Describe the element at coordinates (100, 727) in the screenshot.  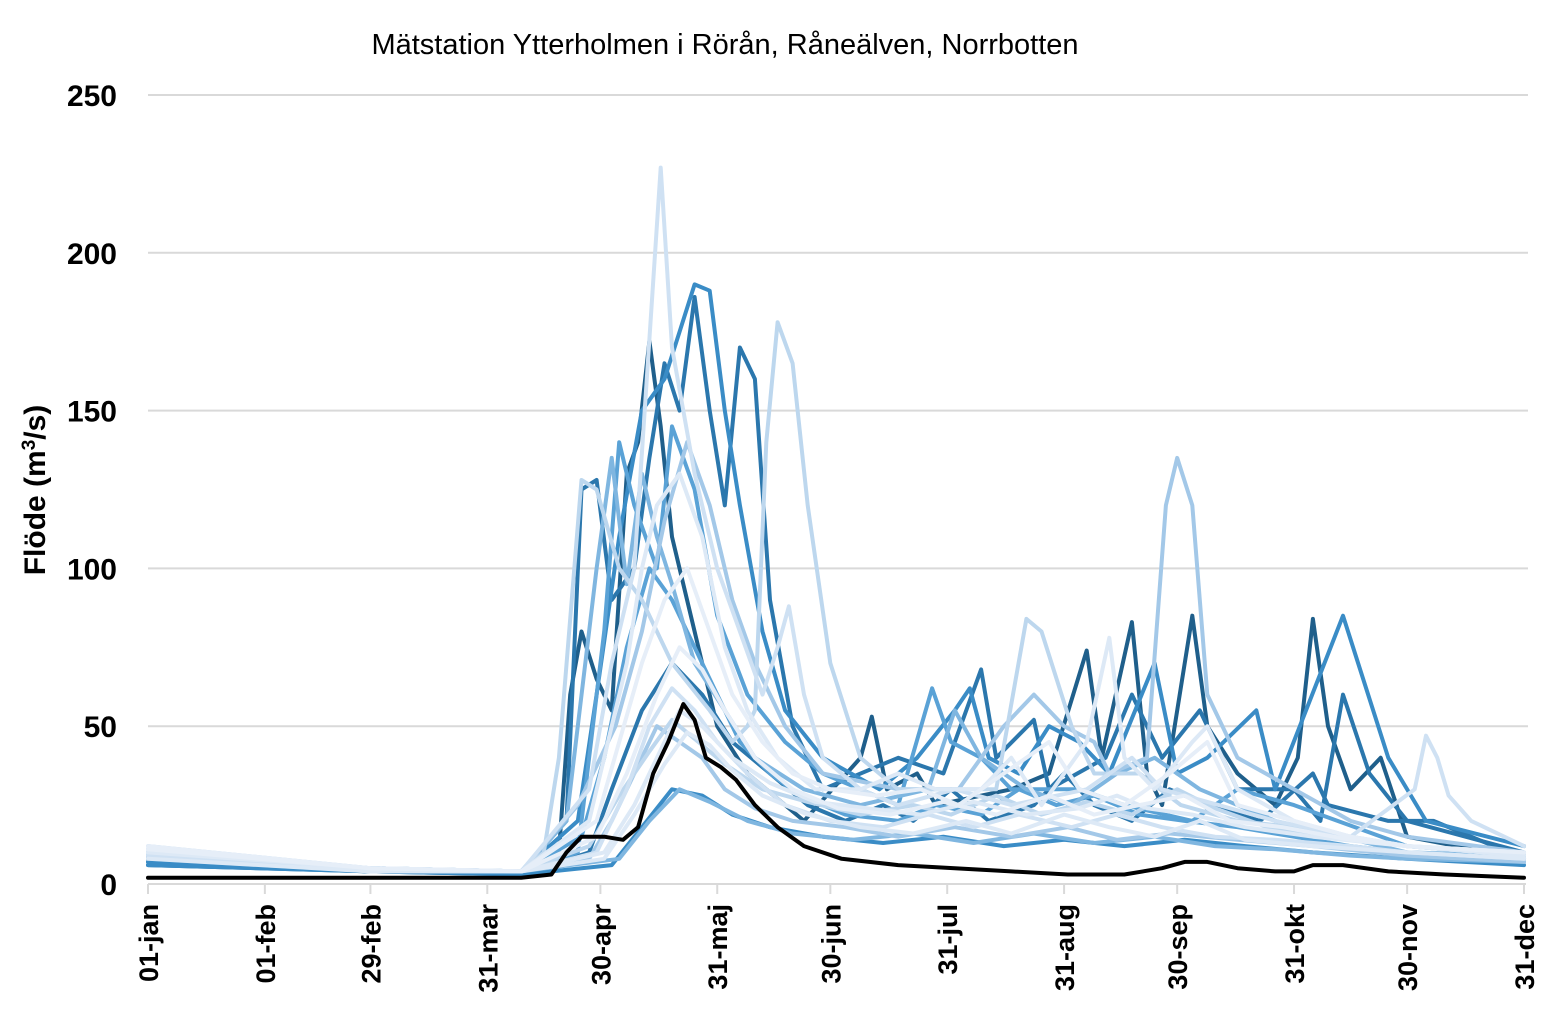
I see `y-tick-label: 50` at that location.